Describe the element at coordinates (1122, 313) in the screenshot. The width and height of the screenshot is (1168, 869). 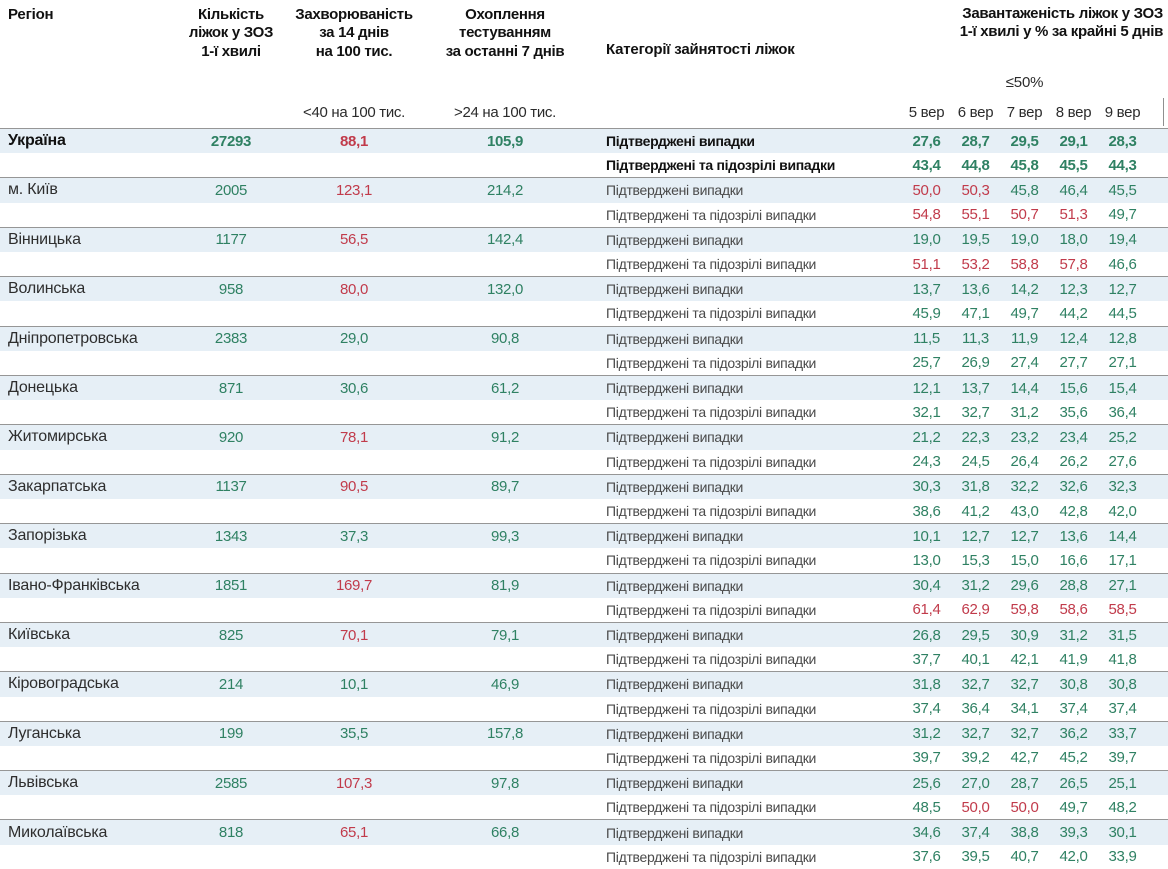
I see `occupancy-value: 44,5` at that location.